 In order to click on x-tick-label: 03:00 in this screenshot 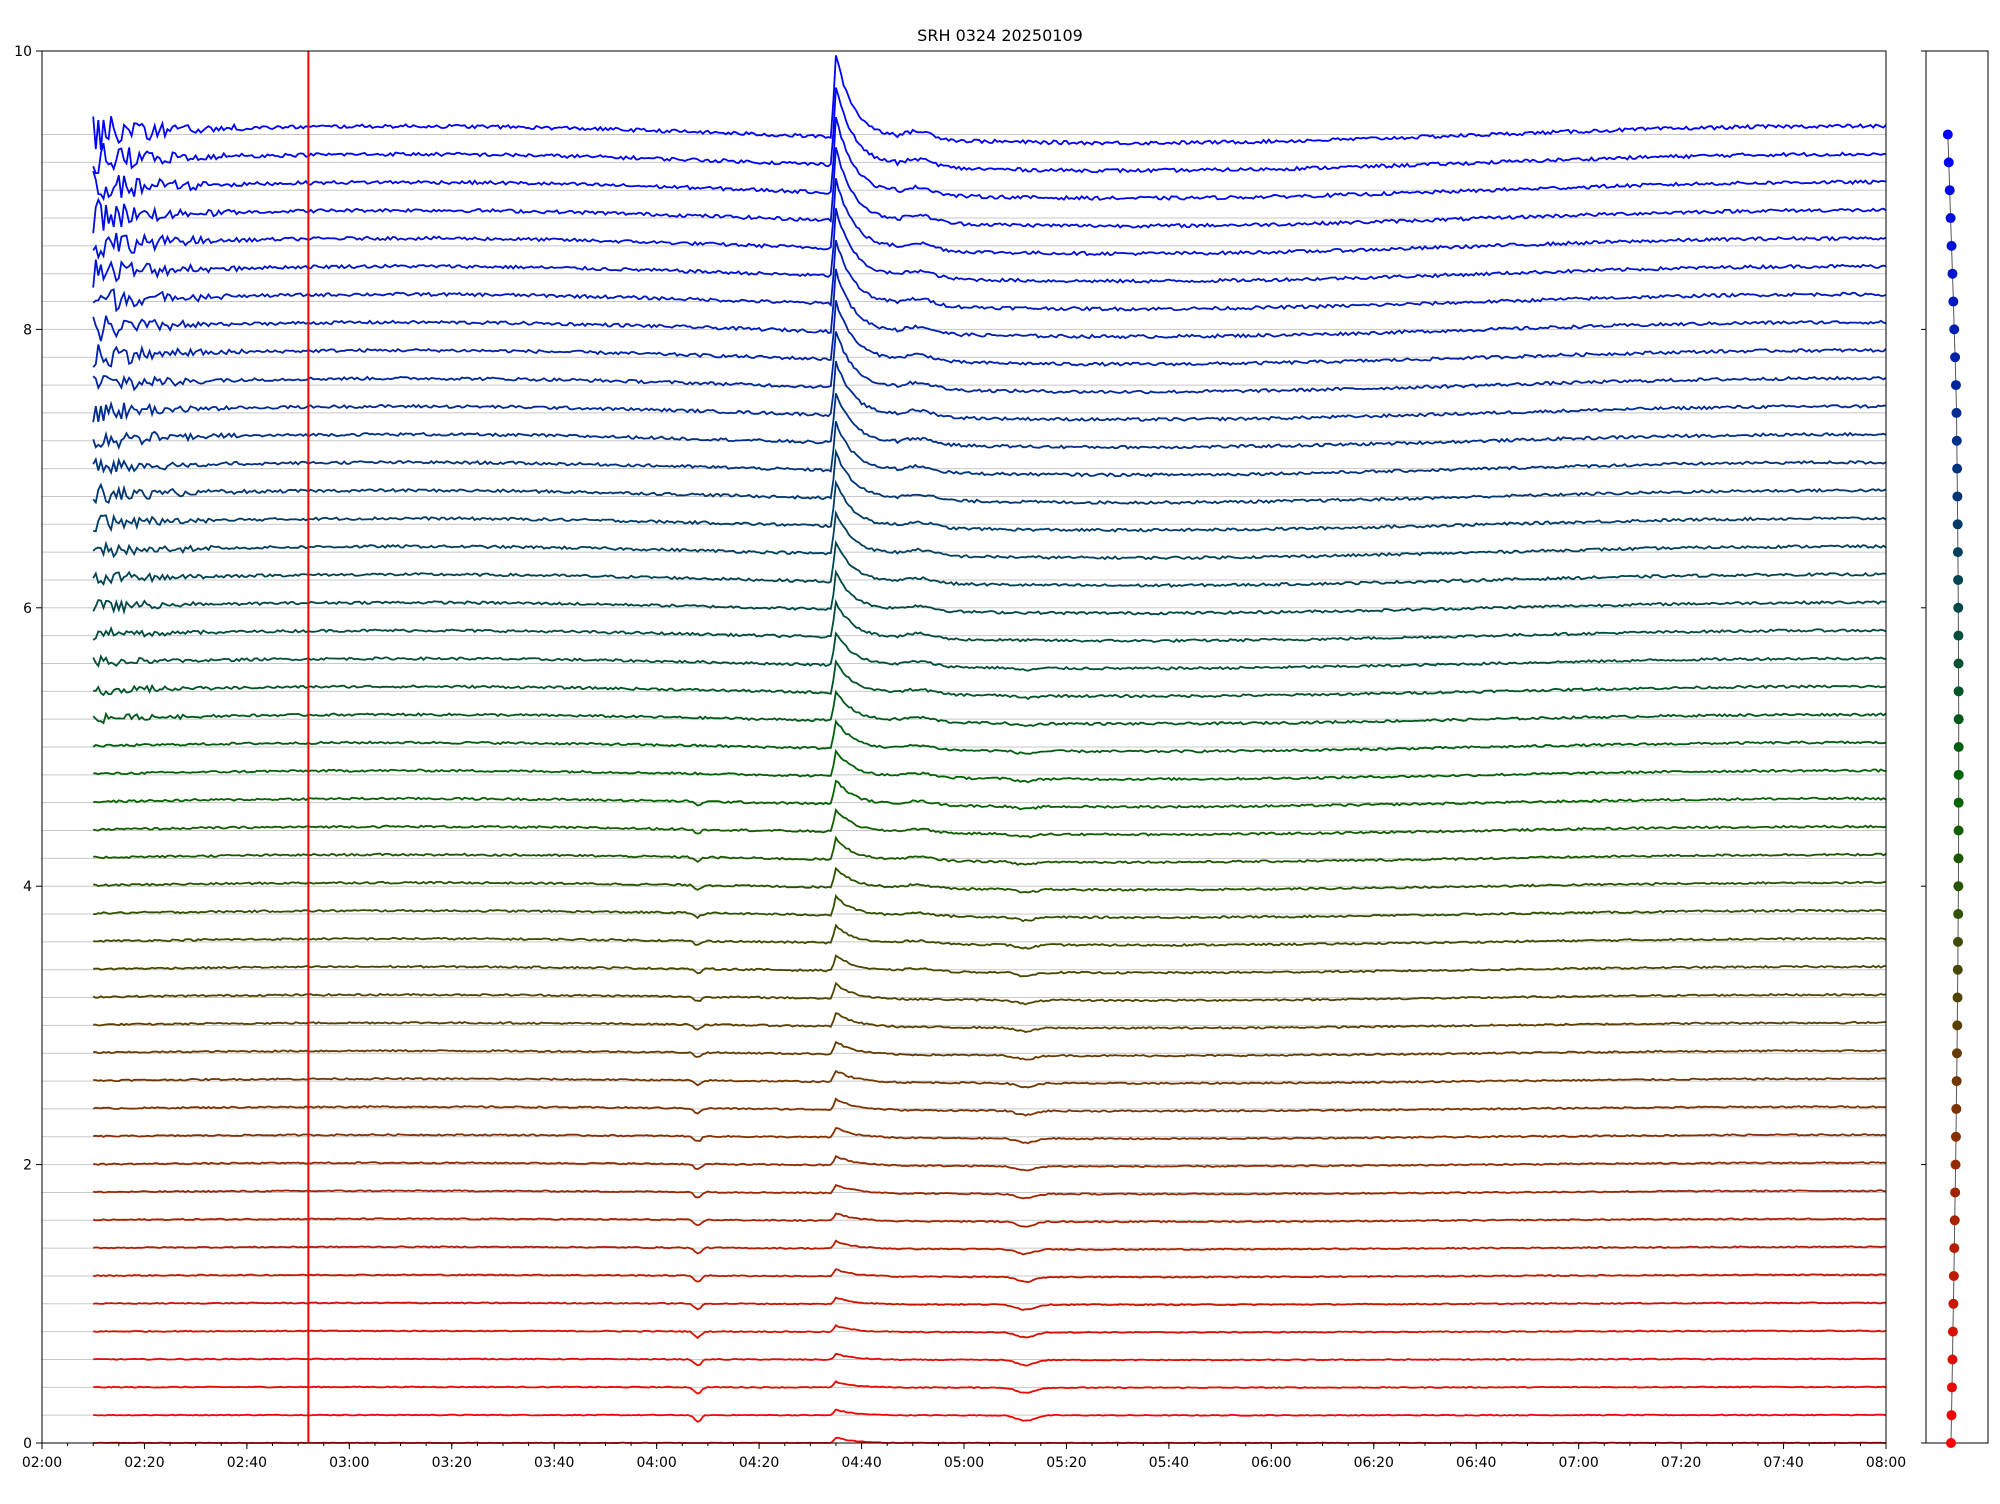, I will do `click(349, 1463)`.